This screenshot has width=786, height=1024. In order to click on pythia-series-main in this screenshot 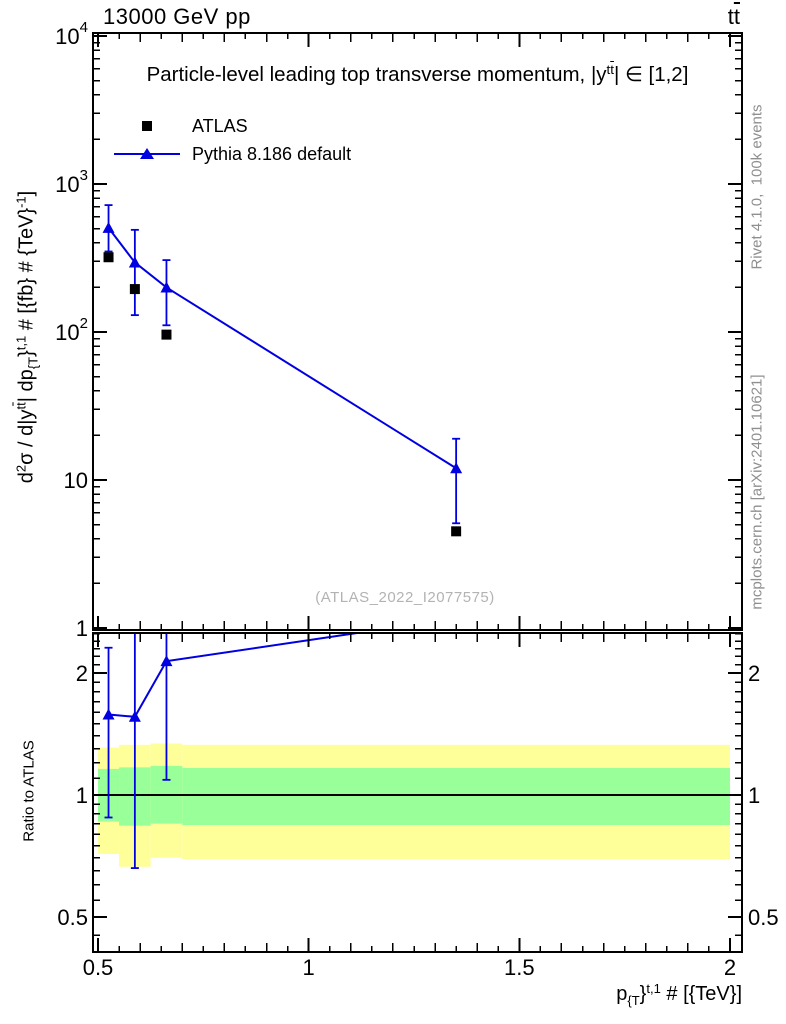, I will do `click(282, 364)`.